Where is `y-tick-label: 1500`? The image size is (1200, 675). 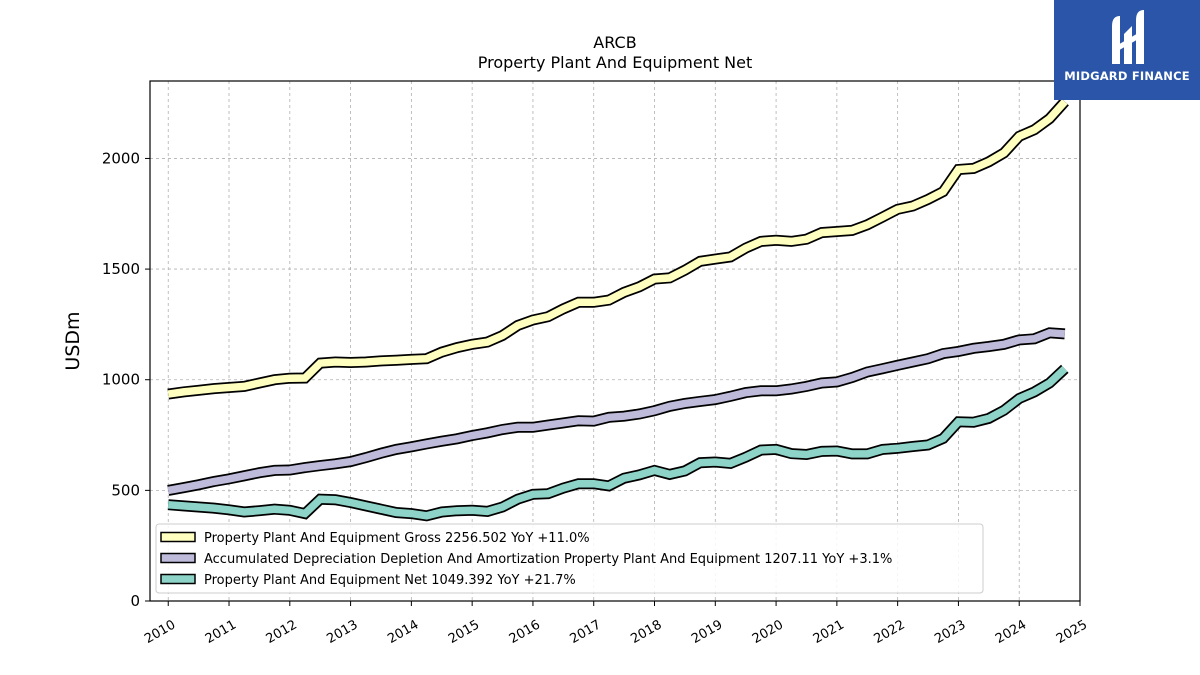
y-tick-label: 1500 is located at coordinates (121, 269).